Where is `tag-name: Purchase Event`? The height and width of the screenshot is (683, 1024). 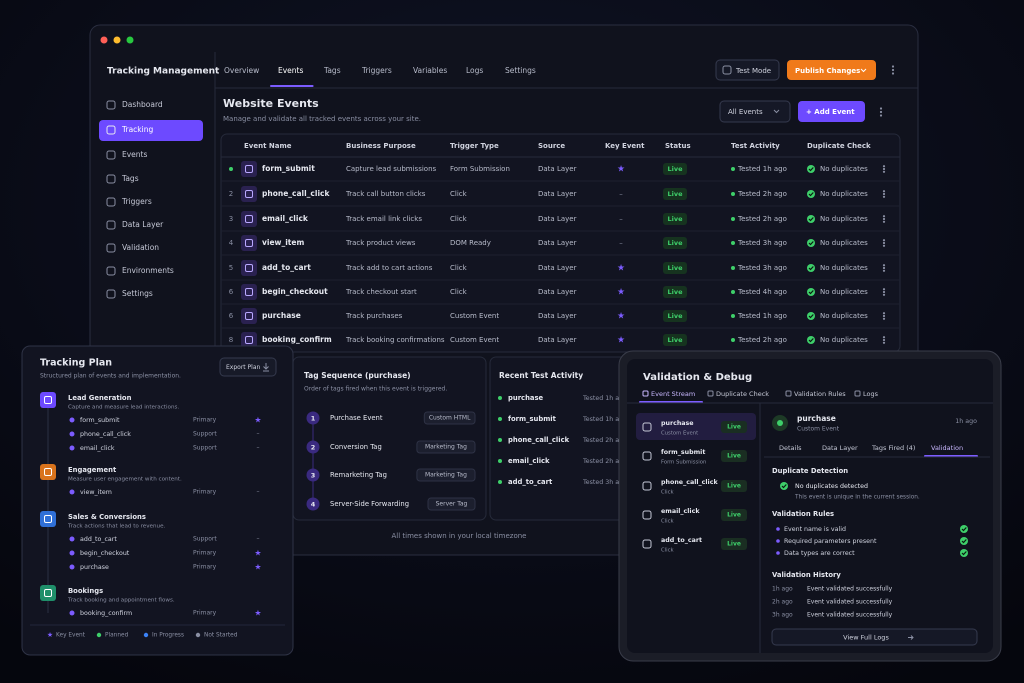 tag-name: Purchase Event is located at coordinates (356, 418).